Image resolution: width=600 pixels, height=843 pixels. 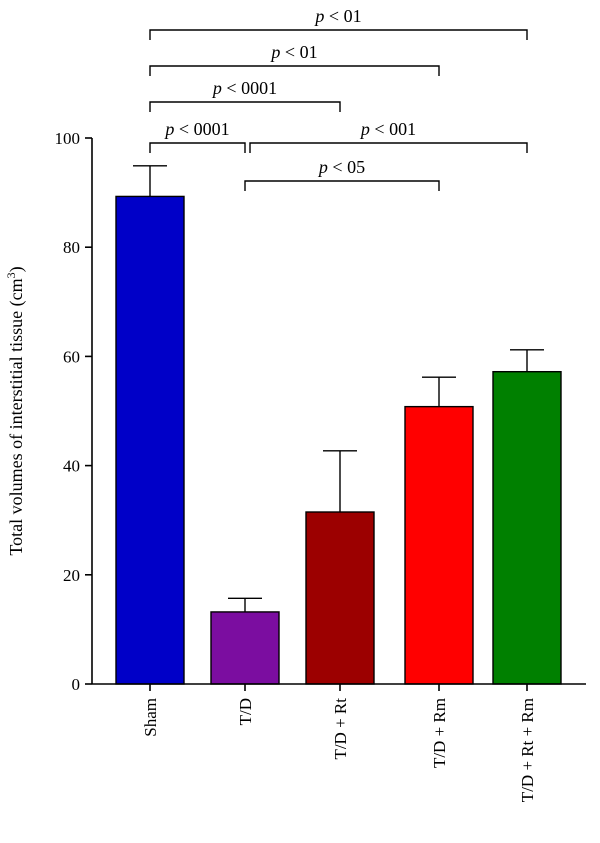 I want to click on bar-t-d-rm, so click(x=439, y=545).